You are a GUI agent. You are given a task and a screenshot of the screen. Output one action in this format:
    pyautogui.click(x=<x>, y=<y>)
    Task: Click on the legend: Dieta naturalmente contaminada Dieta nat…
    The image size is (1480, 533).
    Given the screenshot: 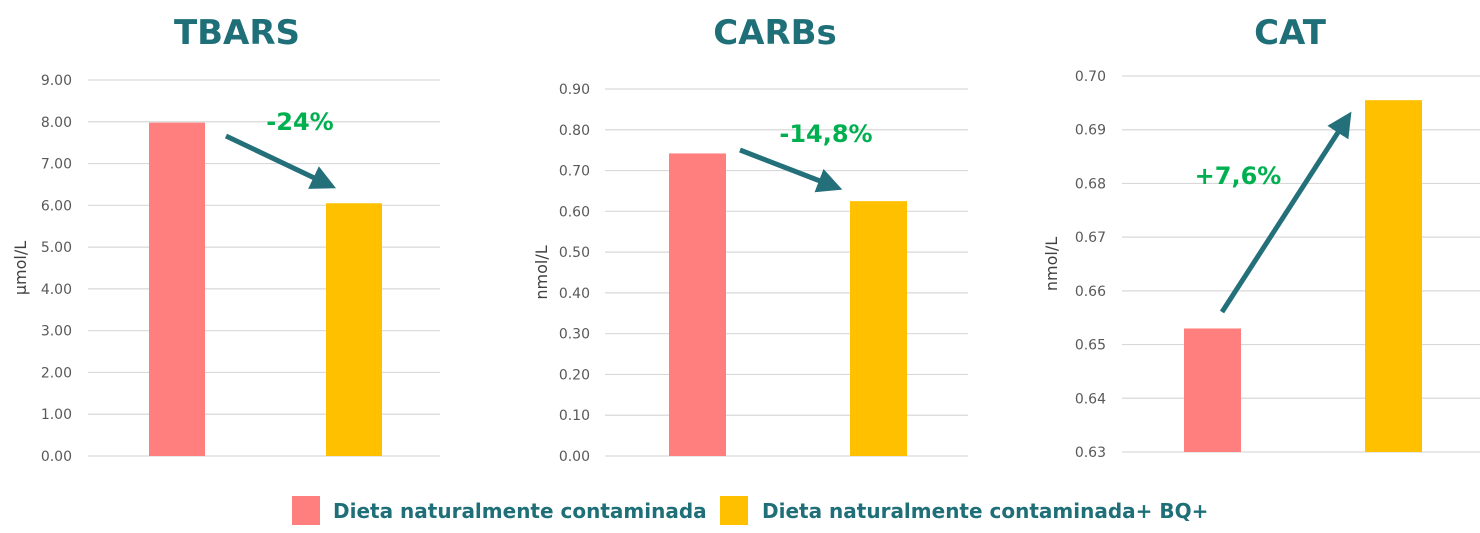 What is the action you would take?
    pyautogui.click(x=750, y=510)
    